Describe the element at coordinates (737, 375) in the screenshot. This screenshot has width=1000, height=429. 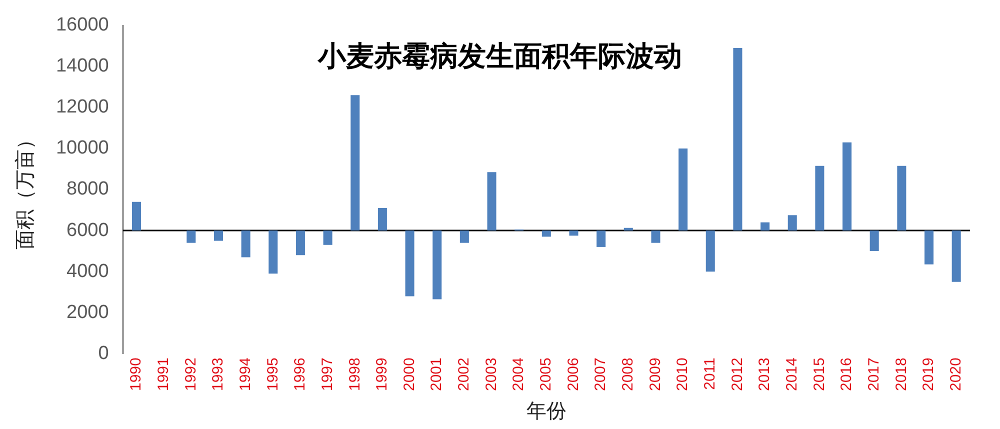
I see `x-tick-label: 2012` at that location.